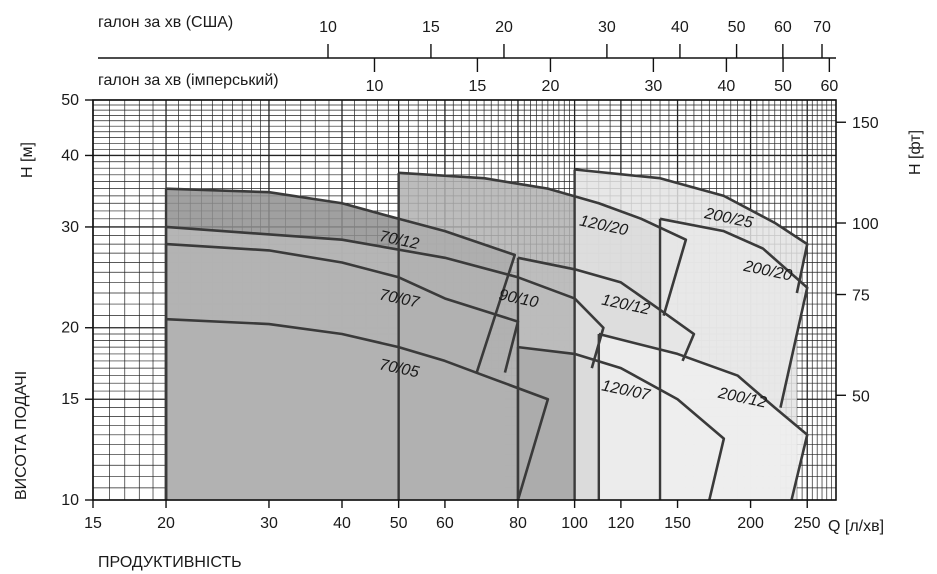 This screenshot has height=574, width=937. What do you see at coordinates (607, 27) in the screenshot?
I see `us-gpm-tick-label: 30` at bounding box center [607, 27].